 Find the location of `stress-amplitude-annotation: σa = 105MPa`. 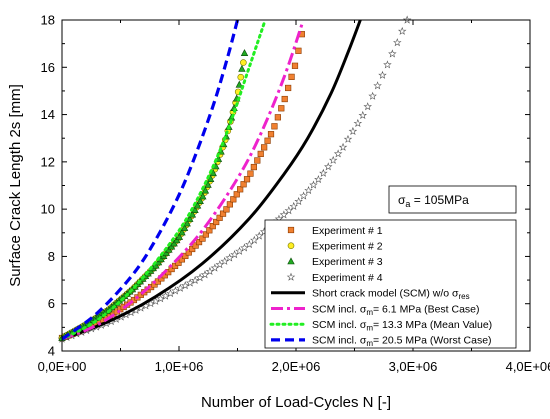

stress-amplitude-annotation: σa = 105MPa is located at coordinates (452, 199).